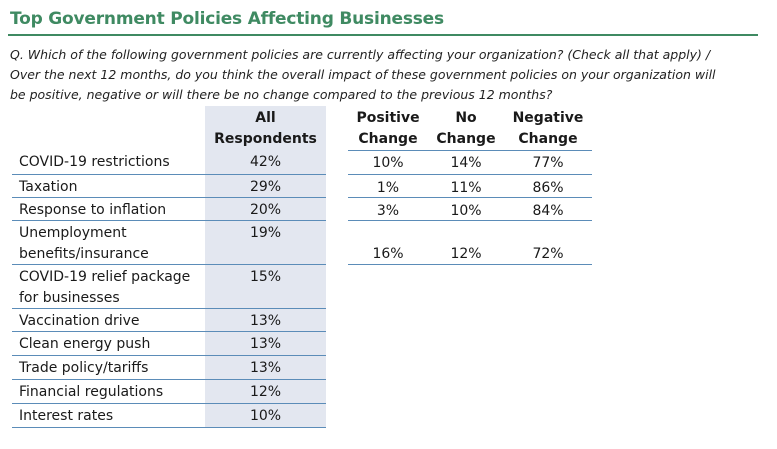 This screenshot has width=777, height=449. Describe the element at coordinates (466, 129) in the screenshot. I see `no-change-header: No Change` at that location.